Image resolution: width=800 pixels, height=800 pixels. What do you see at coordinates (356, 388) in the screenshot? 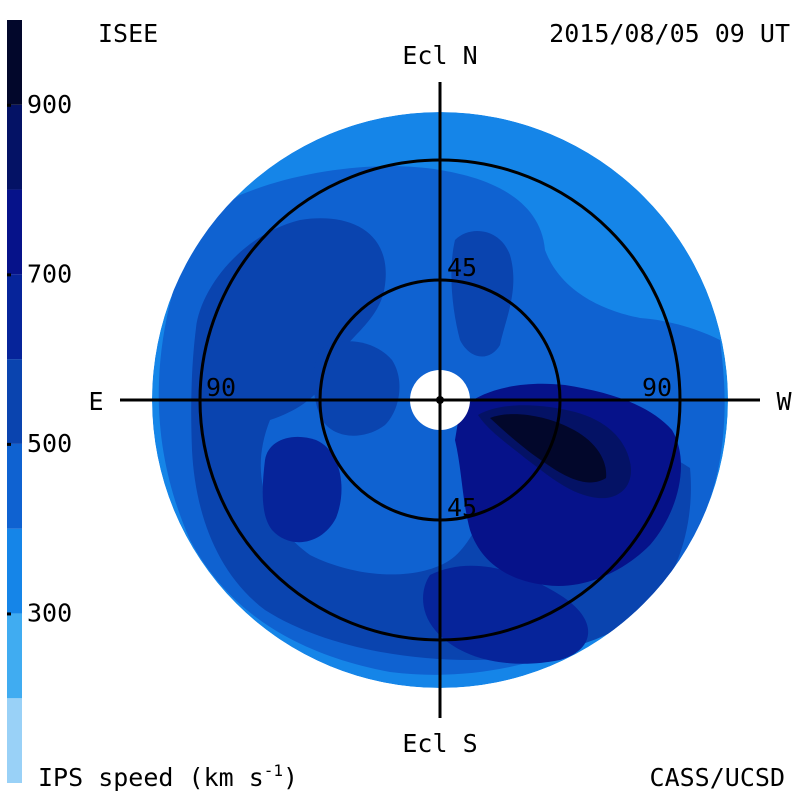
I see `region-inner-patch` at bounding box center [356, 388].